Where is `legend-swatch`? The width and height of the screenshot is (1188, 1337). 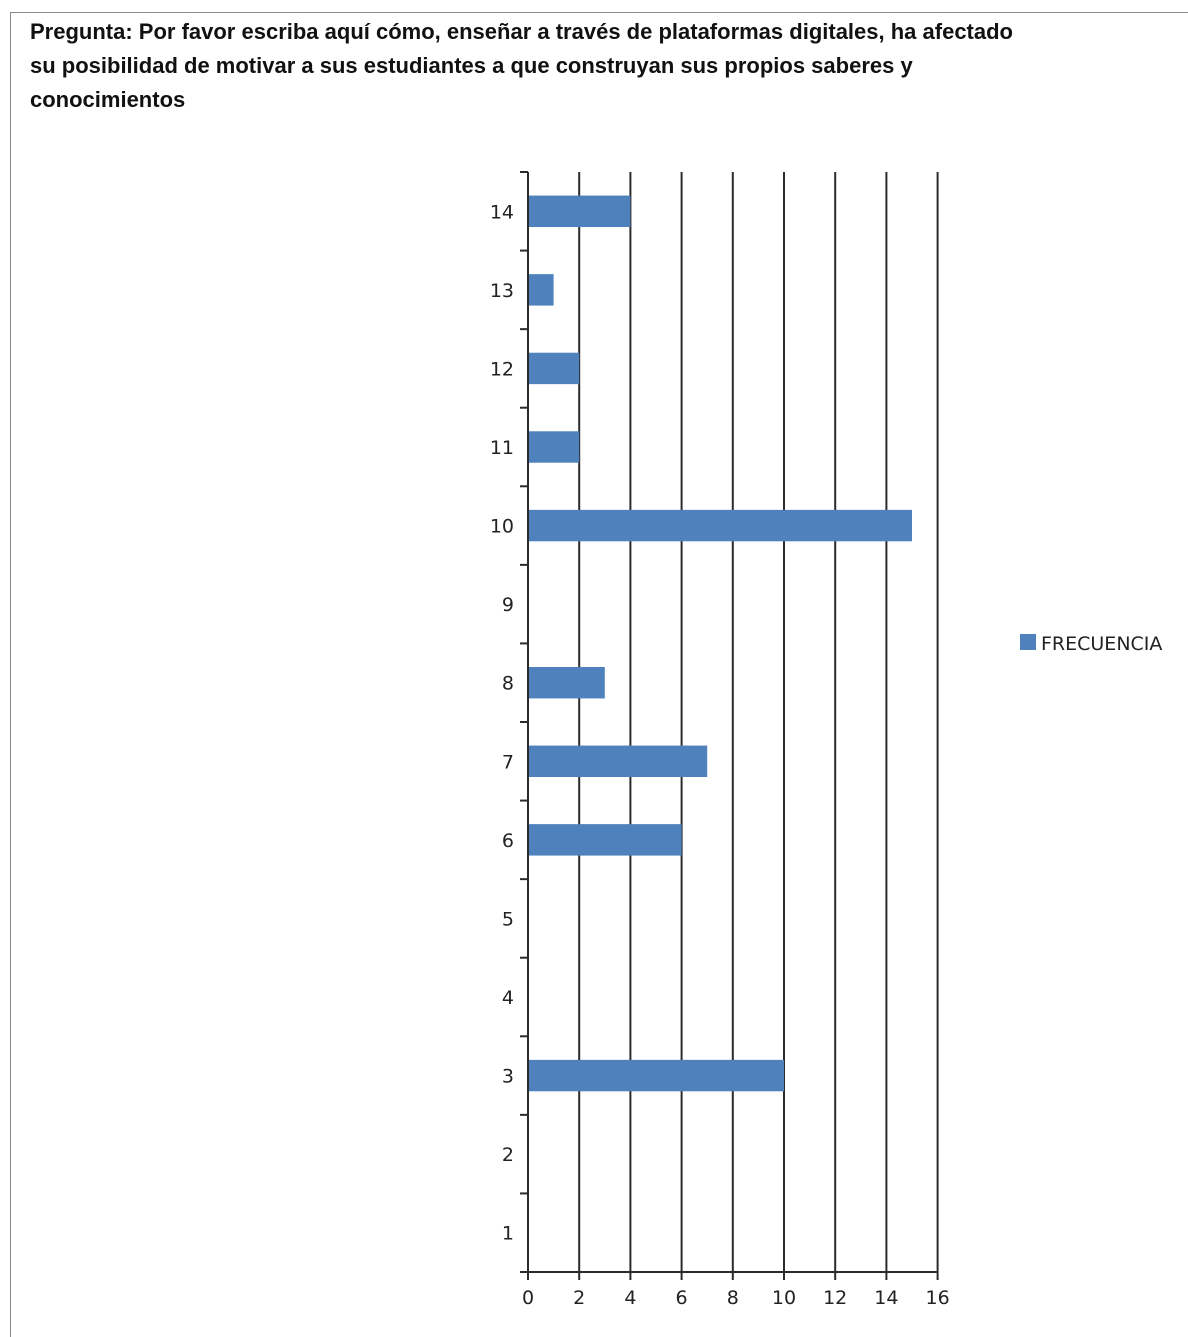 legend-swatch is located at coordinates (1028, 642).